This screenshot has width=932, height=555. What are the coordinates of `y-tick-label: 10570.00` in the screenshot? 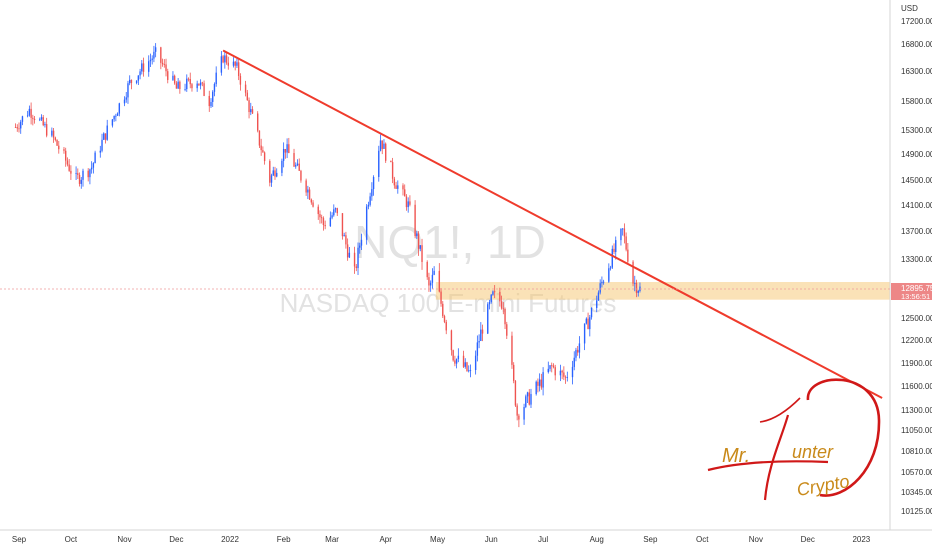 It's located at (916, 472).